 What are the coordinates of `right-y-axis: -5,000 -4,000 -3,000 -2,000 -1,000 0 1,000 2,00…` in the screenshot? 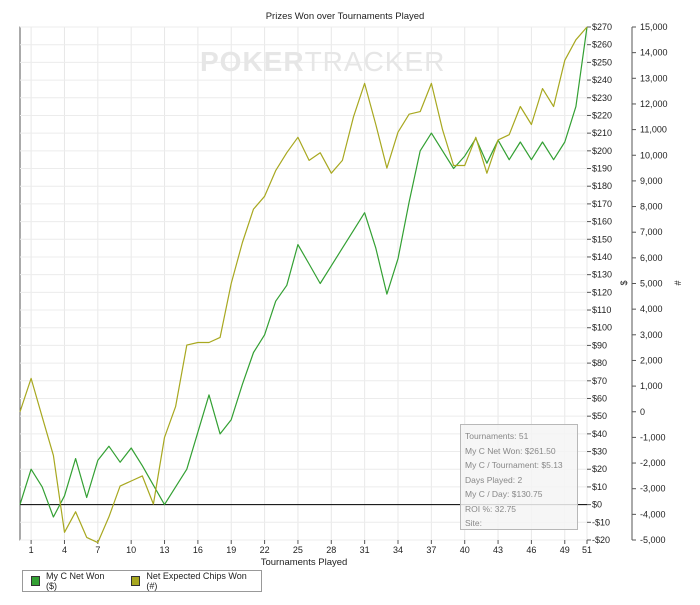 It's located at (649, 283).